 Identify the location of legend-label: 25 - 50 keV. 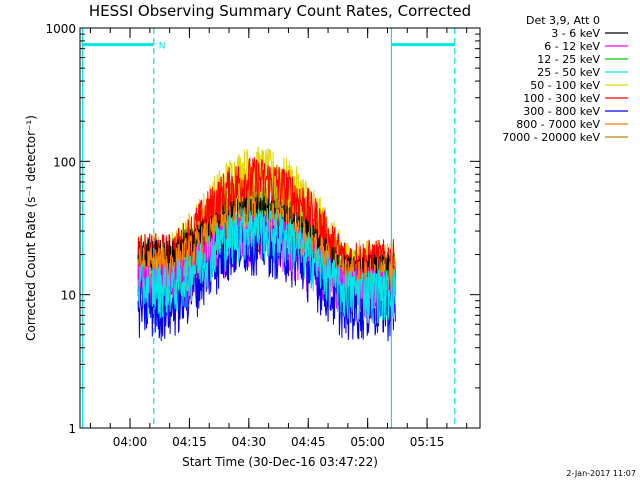
(568, 72).